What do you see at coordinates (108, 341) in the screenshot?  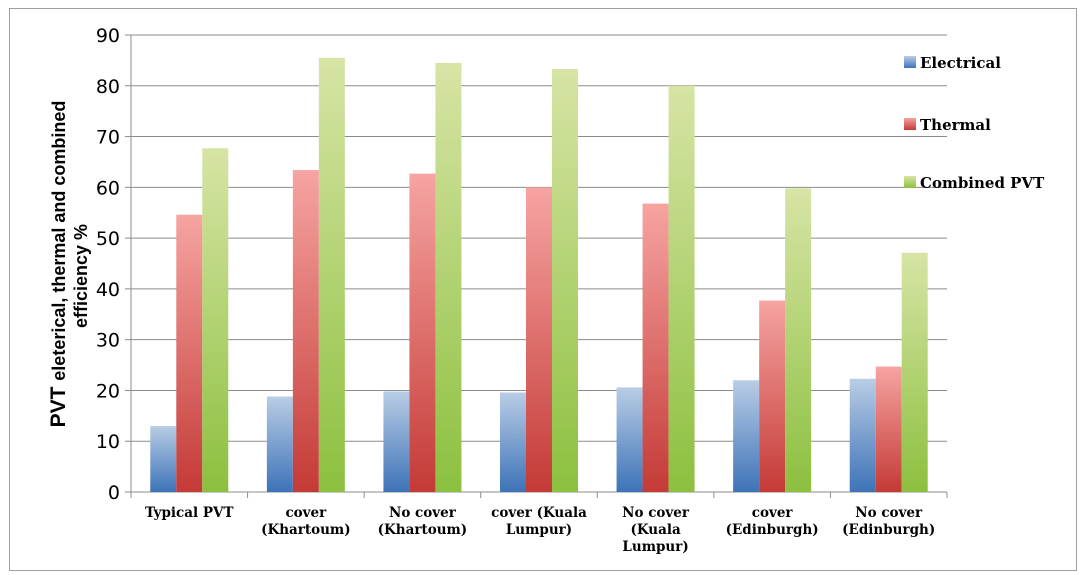 I see `y-tick-label: 30` at bounding box center [108, 341].